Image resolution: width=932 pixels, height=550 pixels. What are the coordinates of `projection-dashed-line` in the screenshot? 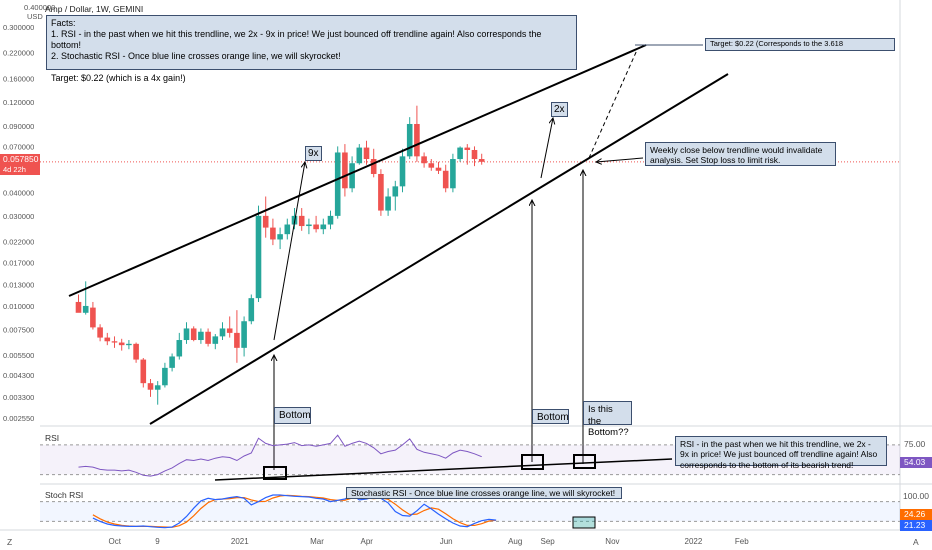 It's located at (613, 104).